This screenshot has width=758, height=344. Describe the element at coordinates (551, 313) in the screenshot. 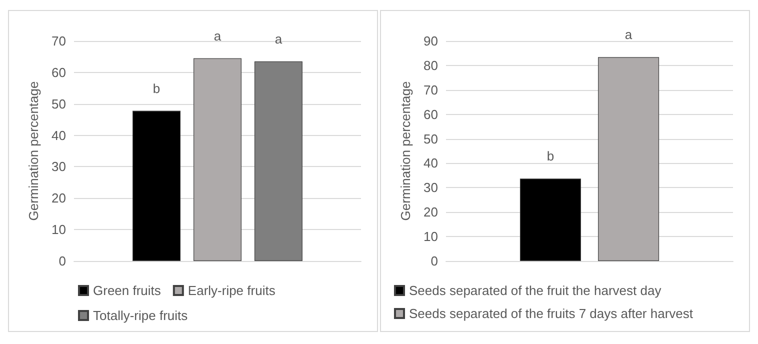

I see `legend-label: Seeds separated of the fruits 7 days after harvest` at that location.